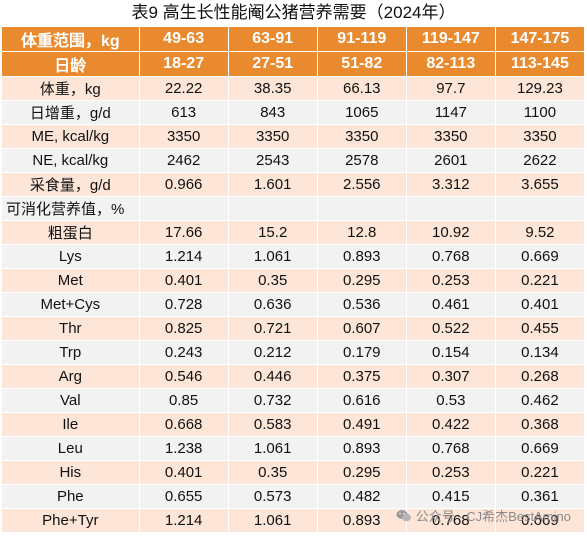  I want to click on table-cell: 0.721, so click(273, 328).